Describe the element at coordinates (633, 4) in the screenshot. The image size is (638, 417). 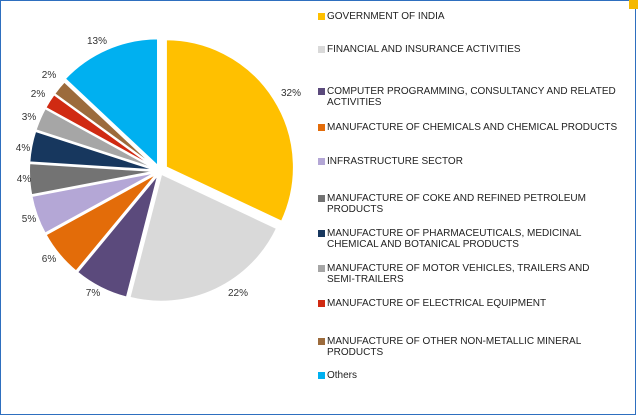
I see `corner-accent` at that location.